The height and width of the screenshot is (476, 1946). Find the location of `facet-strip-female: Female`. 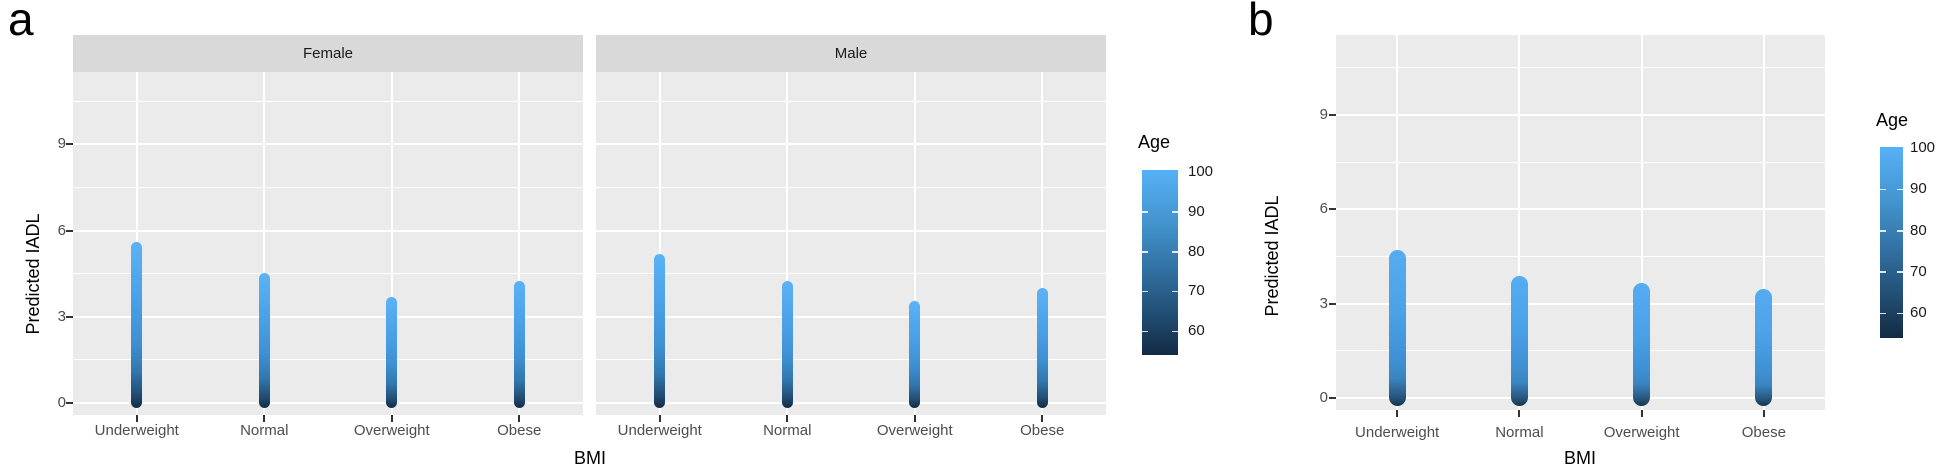

facet-strip-female: Female is located at coordinates (328, 53).